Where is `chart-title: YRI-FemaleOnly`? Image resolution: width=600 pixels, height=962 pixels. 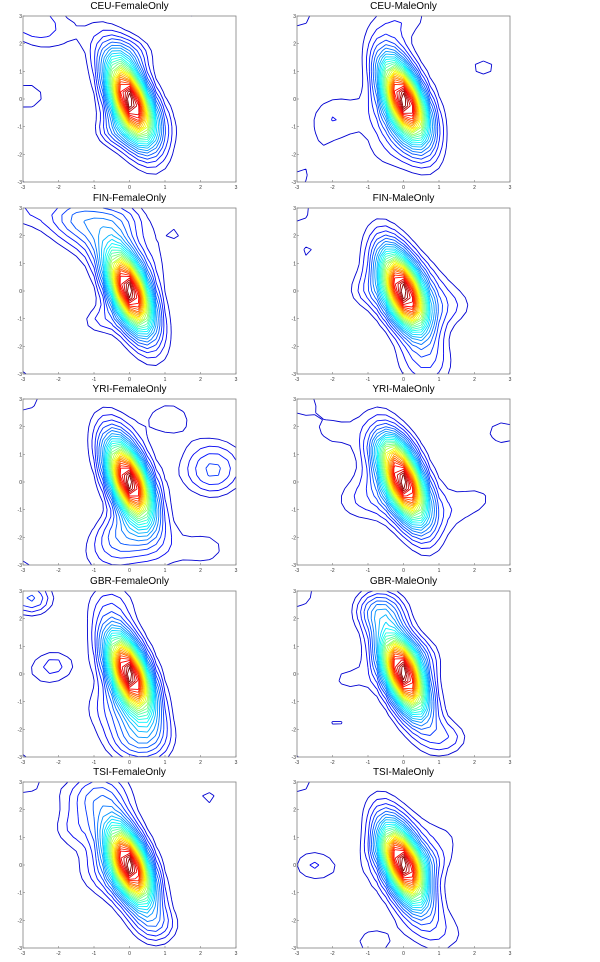 chart-title: YRI-FemaleOnly is located at coordinates (129, 389).